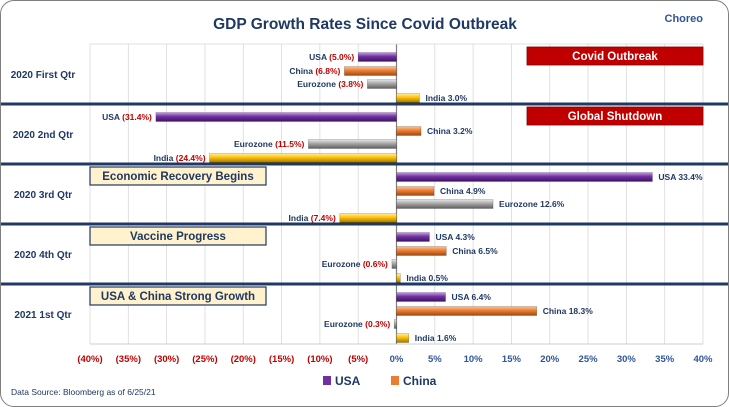  Describe the element at coordinates (276, 117) in the screenshot. I see `bar-2020-2nd-qtr-usa` at that location.